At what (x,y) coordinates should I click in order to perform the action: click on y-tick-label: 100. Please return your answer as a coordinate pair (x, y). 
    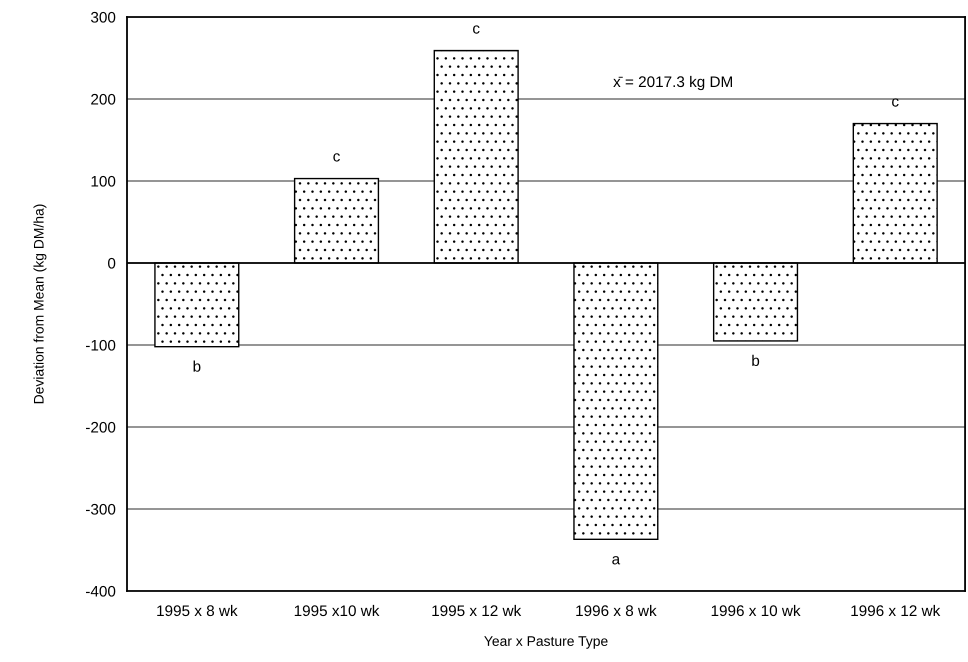
    Looking at the image, I should click on (104, 181).